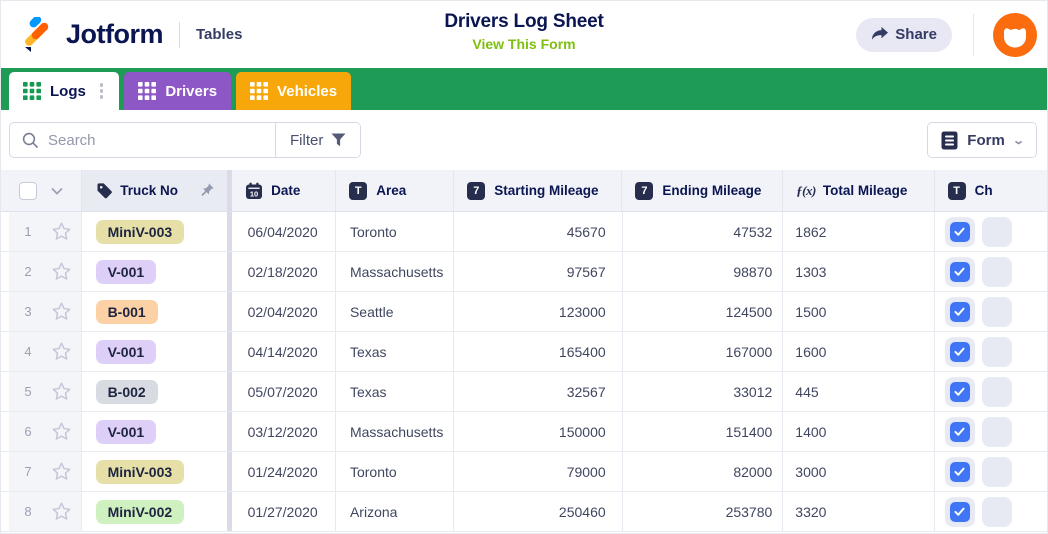 Image resolution: width=1048 pixels, height=534 pixels. I want to click on ending-mileage-cell: 82000, so click(703, 471).